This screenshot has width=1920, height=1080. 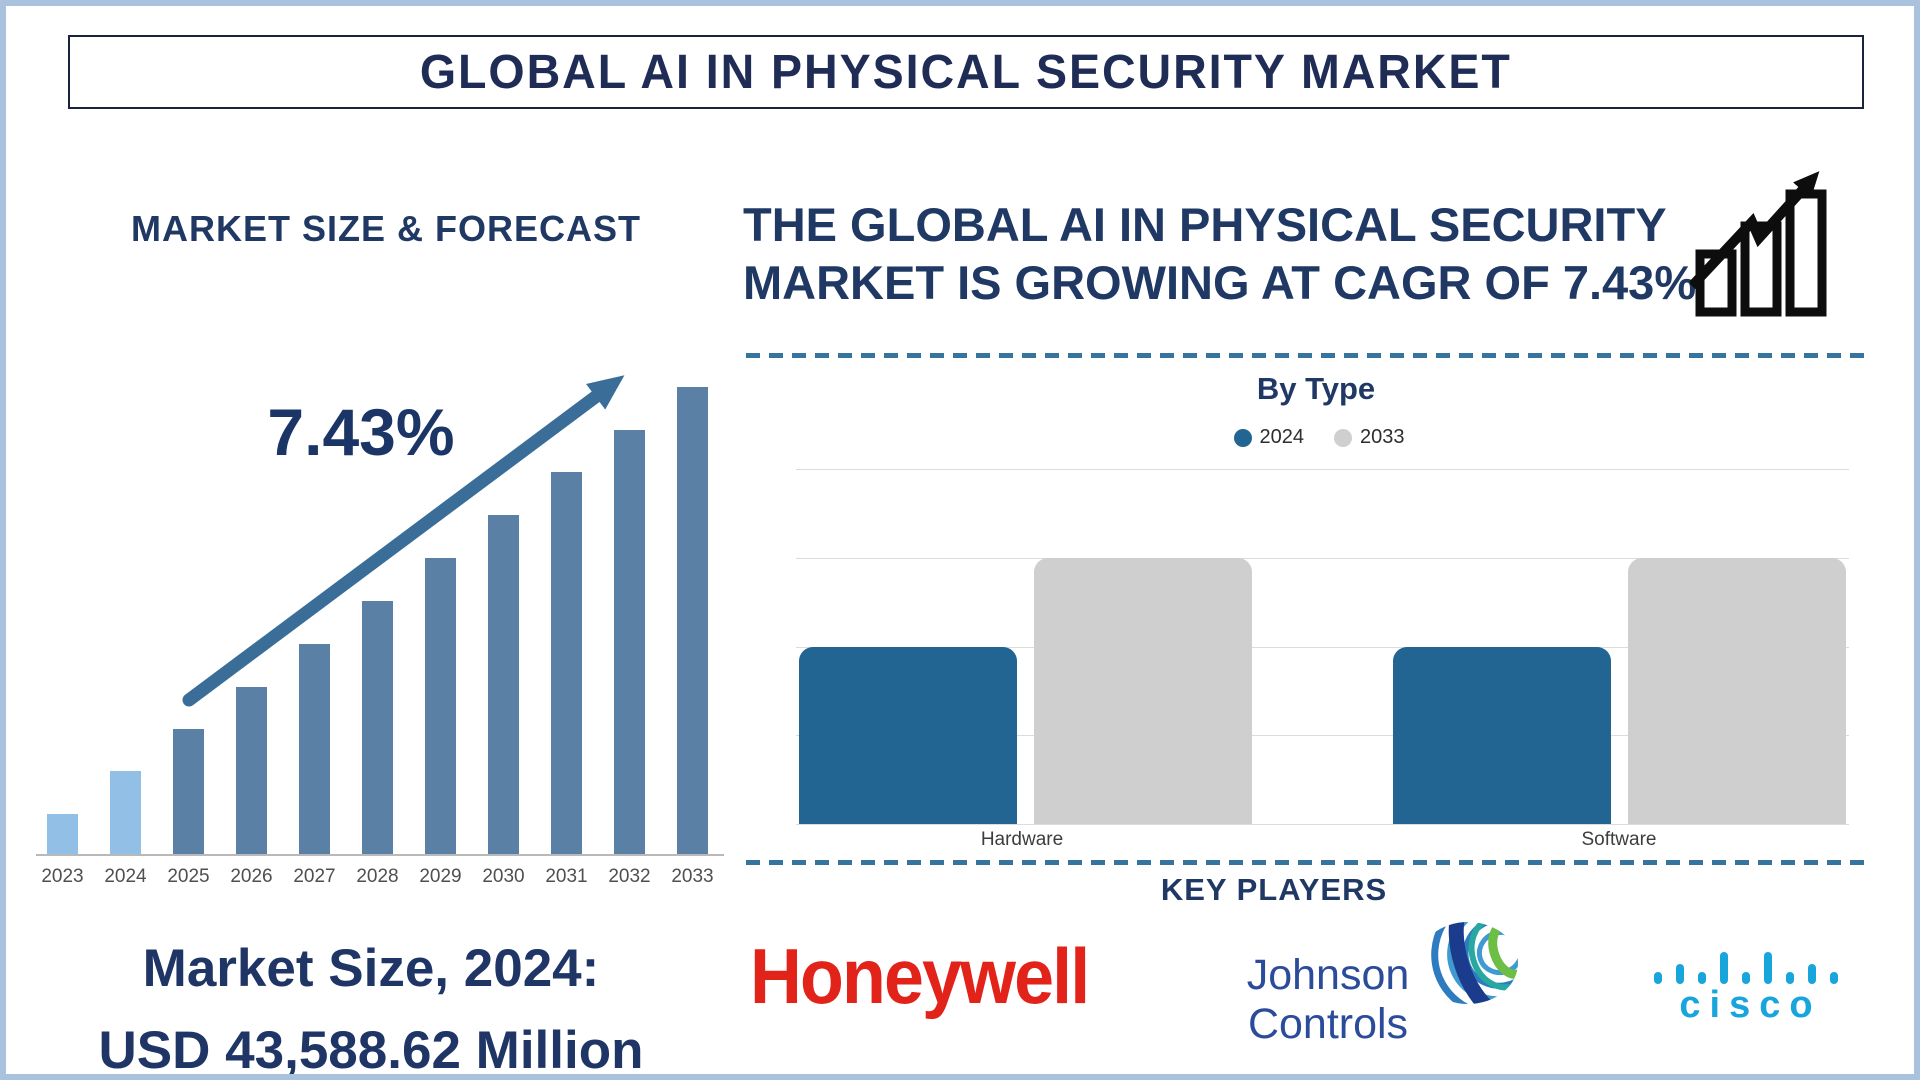 I want to click on johnson-controls-wordmark: Johnson Controls, so click(x=1328, y=1000).